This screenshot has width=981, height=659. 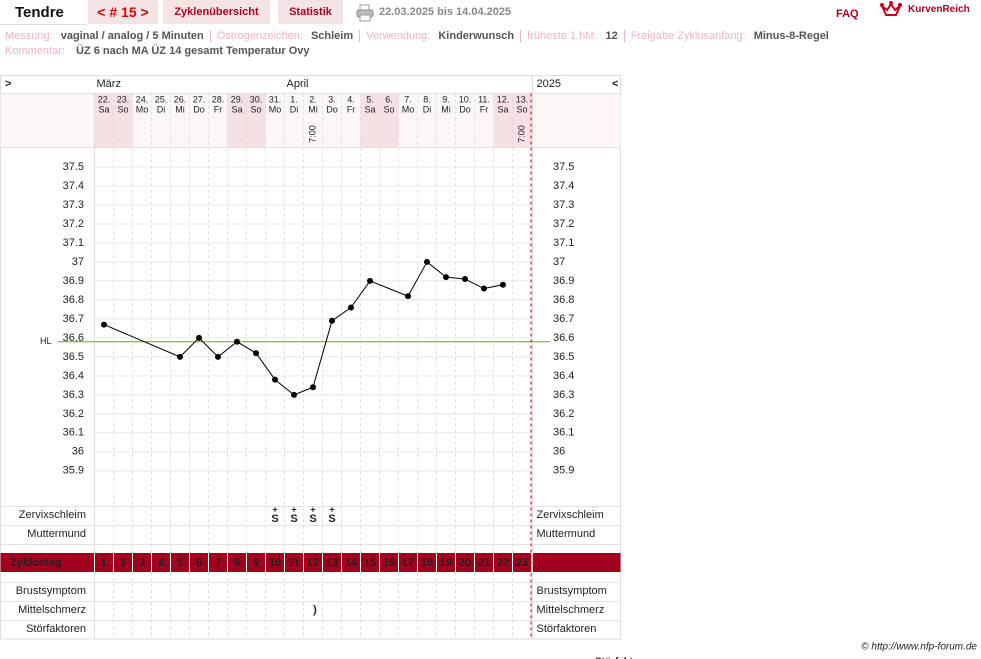 I want to click on cycle-day: 11, so click(x=294, y=563).